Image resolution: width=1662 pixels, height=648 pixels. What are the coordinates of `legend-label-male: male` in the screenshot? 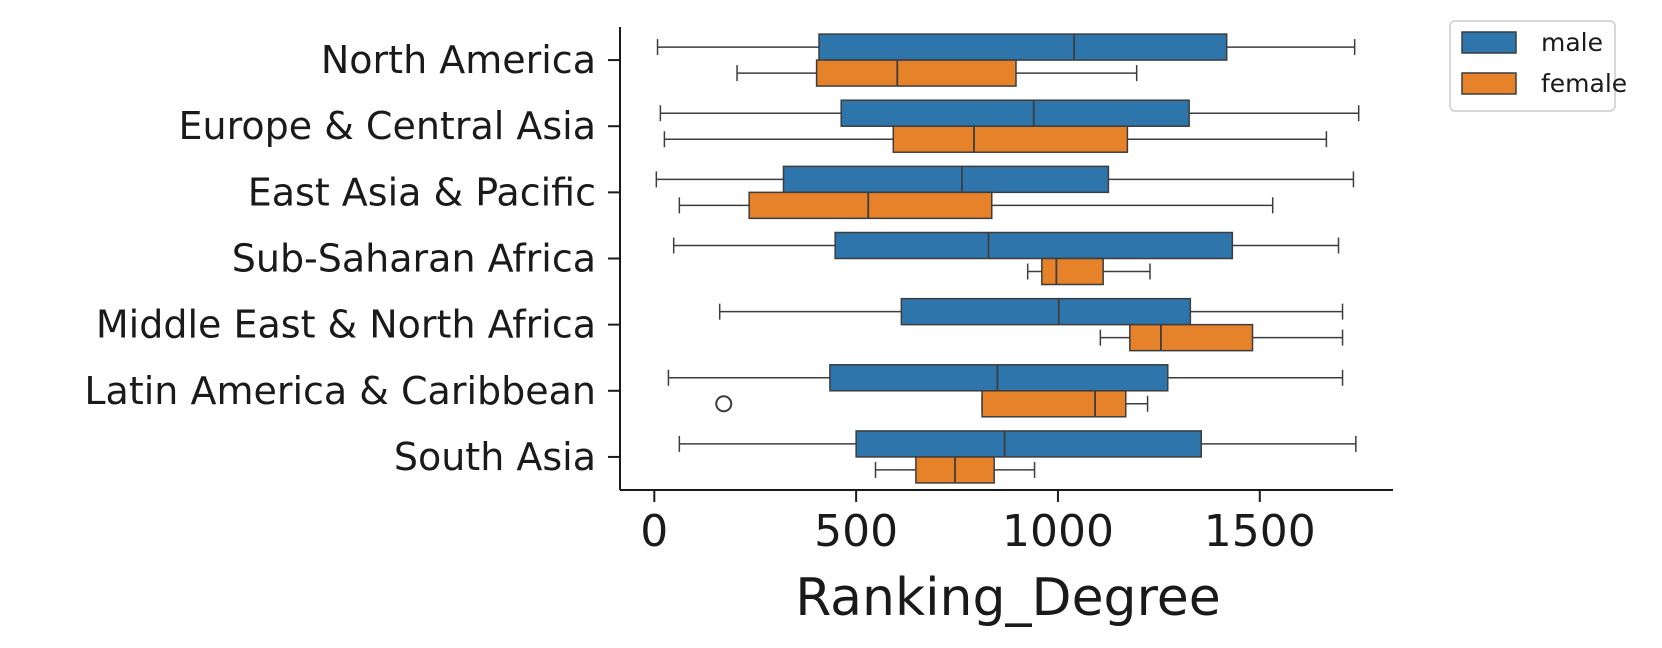 It's located at (1572, 42).